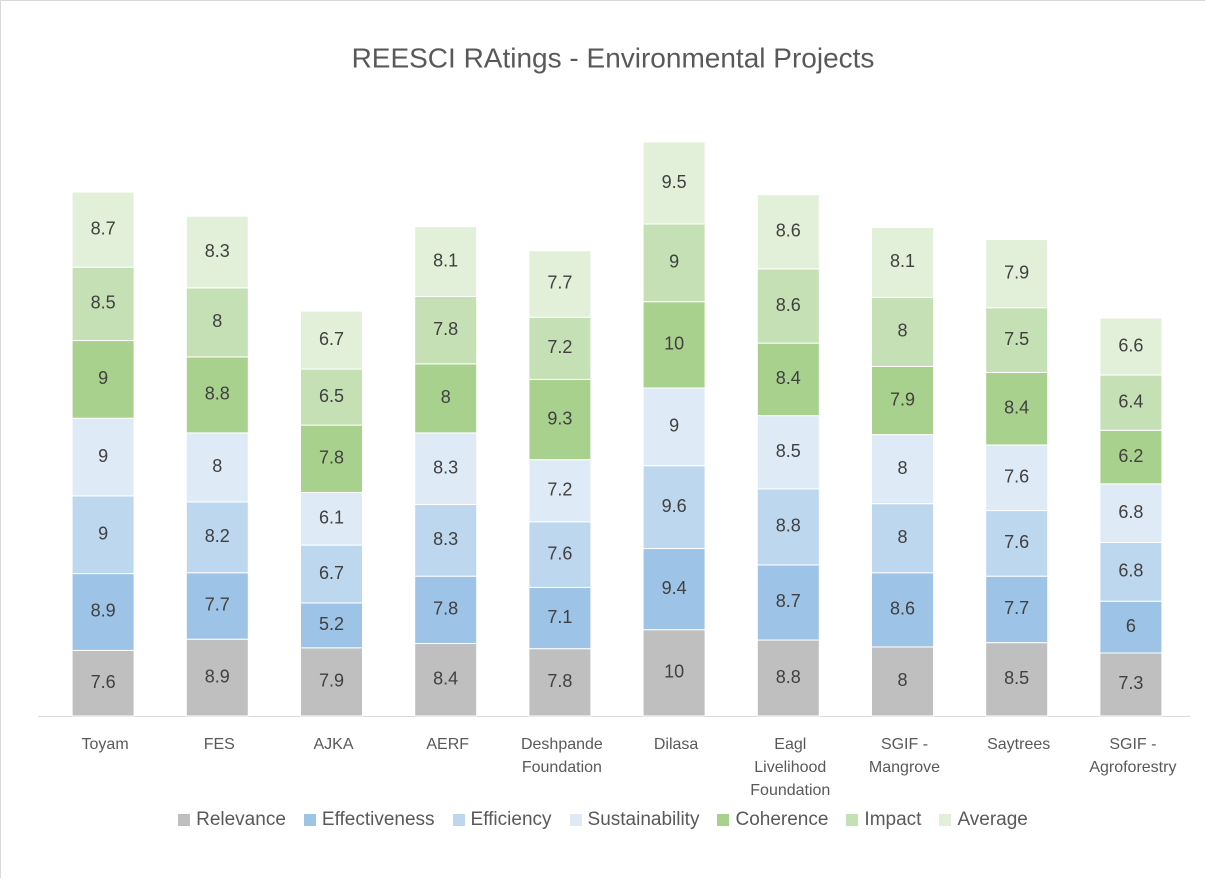 Image resolution: width=1206 pixels, height=879 pixels. I want to click on data-label: 8.1, so click(445, 260).